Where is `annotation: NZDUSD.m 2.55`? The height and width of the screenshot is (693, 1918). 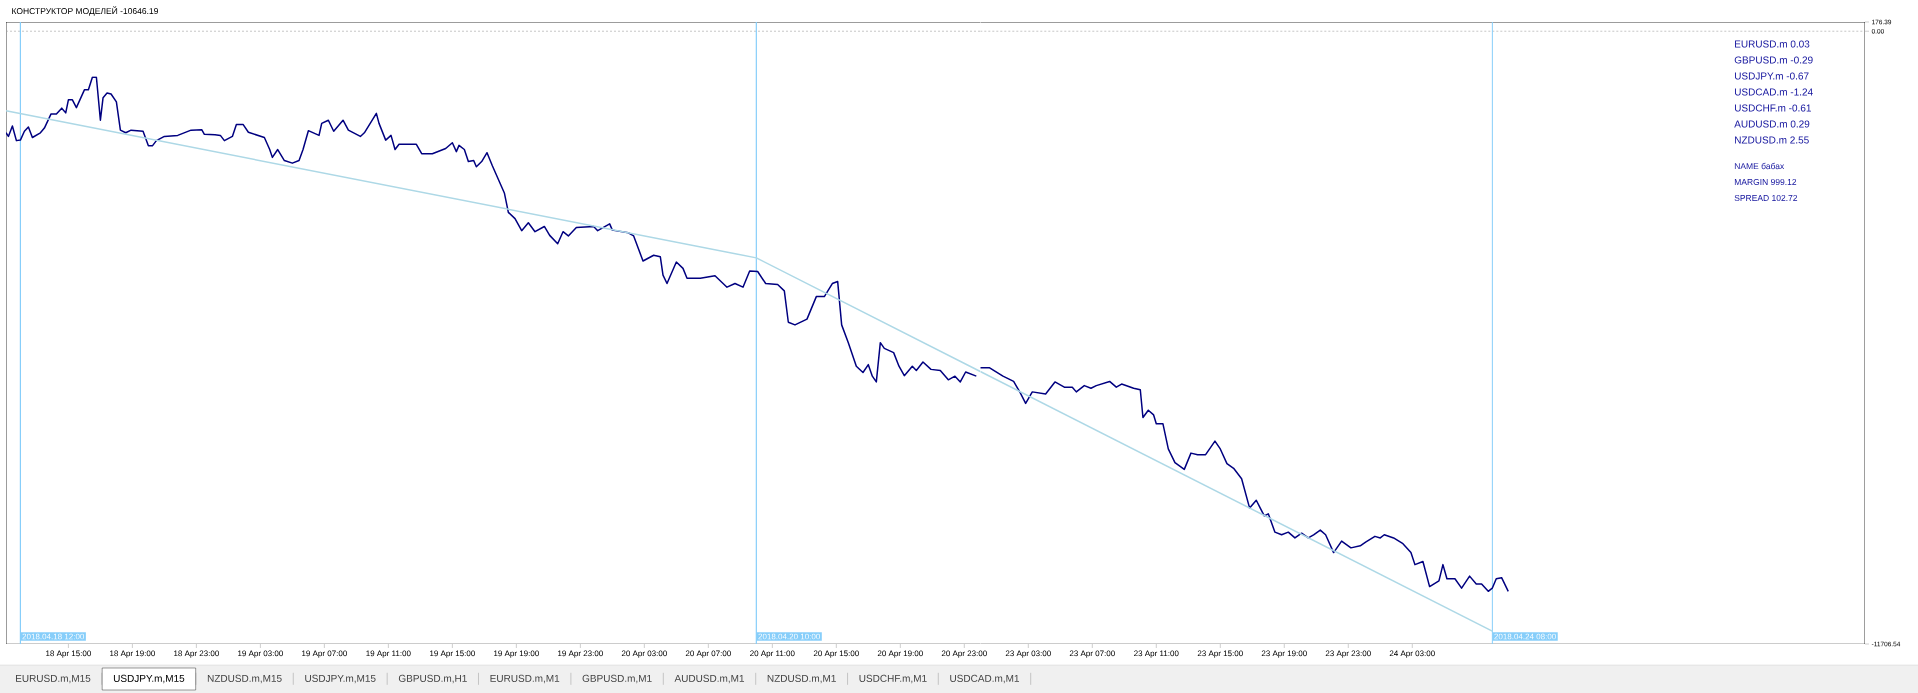 annotation: NZDUSD.m 2.55 is located at coordinates (1772, 140).